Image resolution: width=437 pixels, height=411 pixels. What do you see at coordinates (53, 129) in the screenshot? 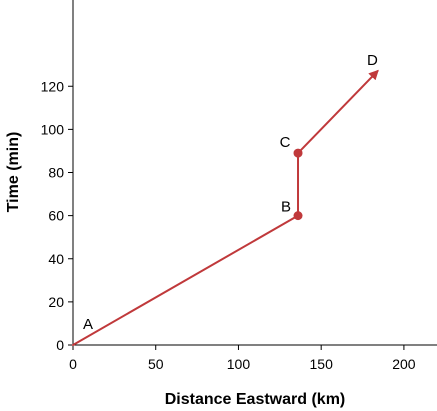
I see `y-tick-label: 100` at bounding box center [53, 129].